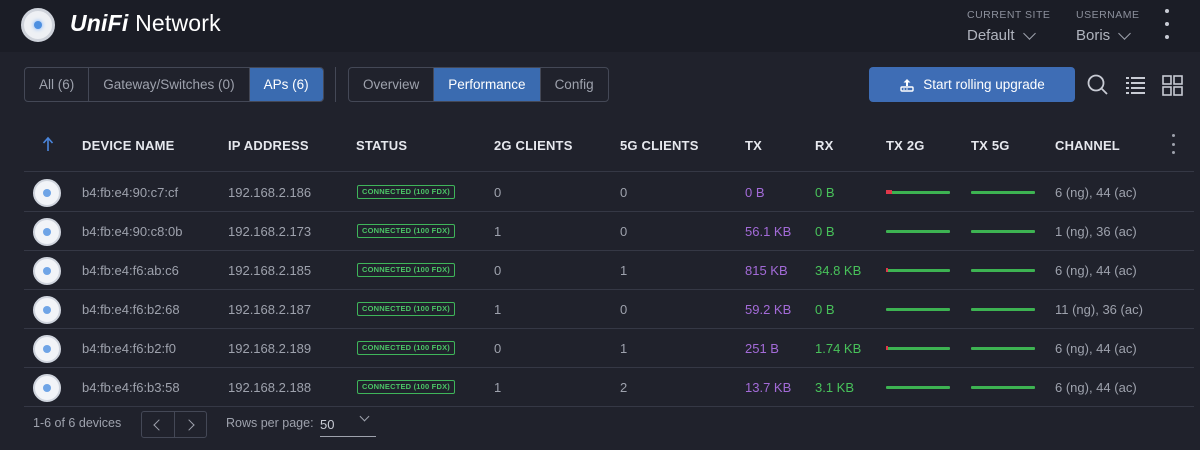  I want to click on rows-per-page-value: 50, so click(327, 424).